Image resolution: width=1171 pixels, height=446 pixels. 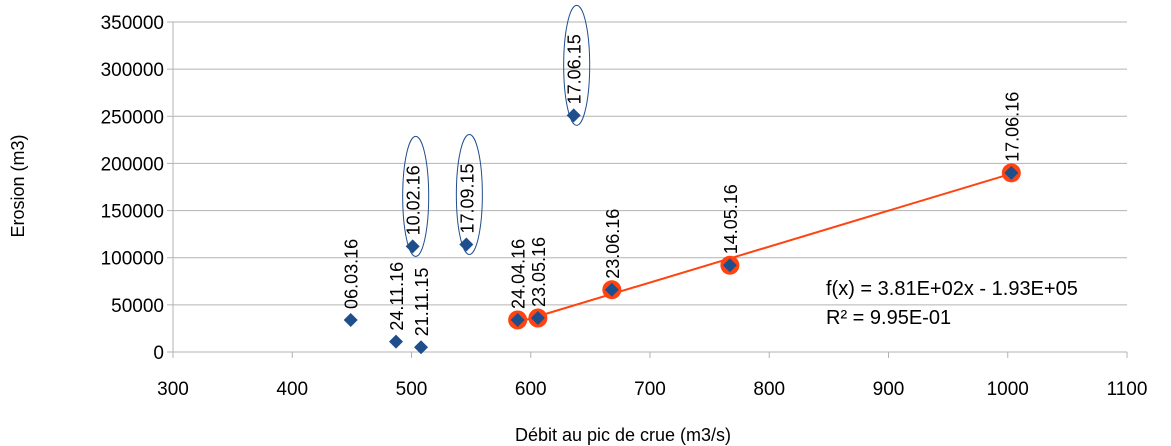 What do you see at coordinates (132, 259) in the screenshot?
I see `y-tick-label: 100000` at bounding box center [132, 259].